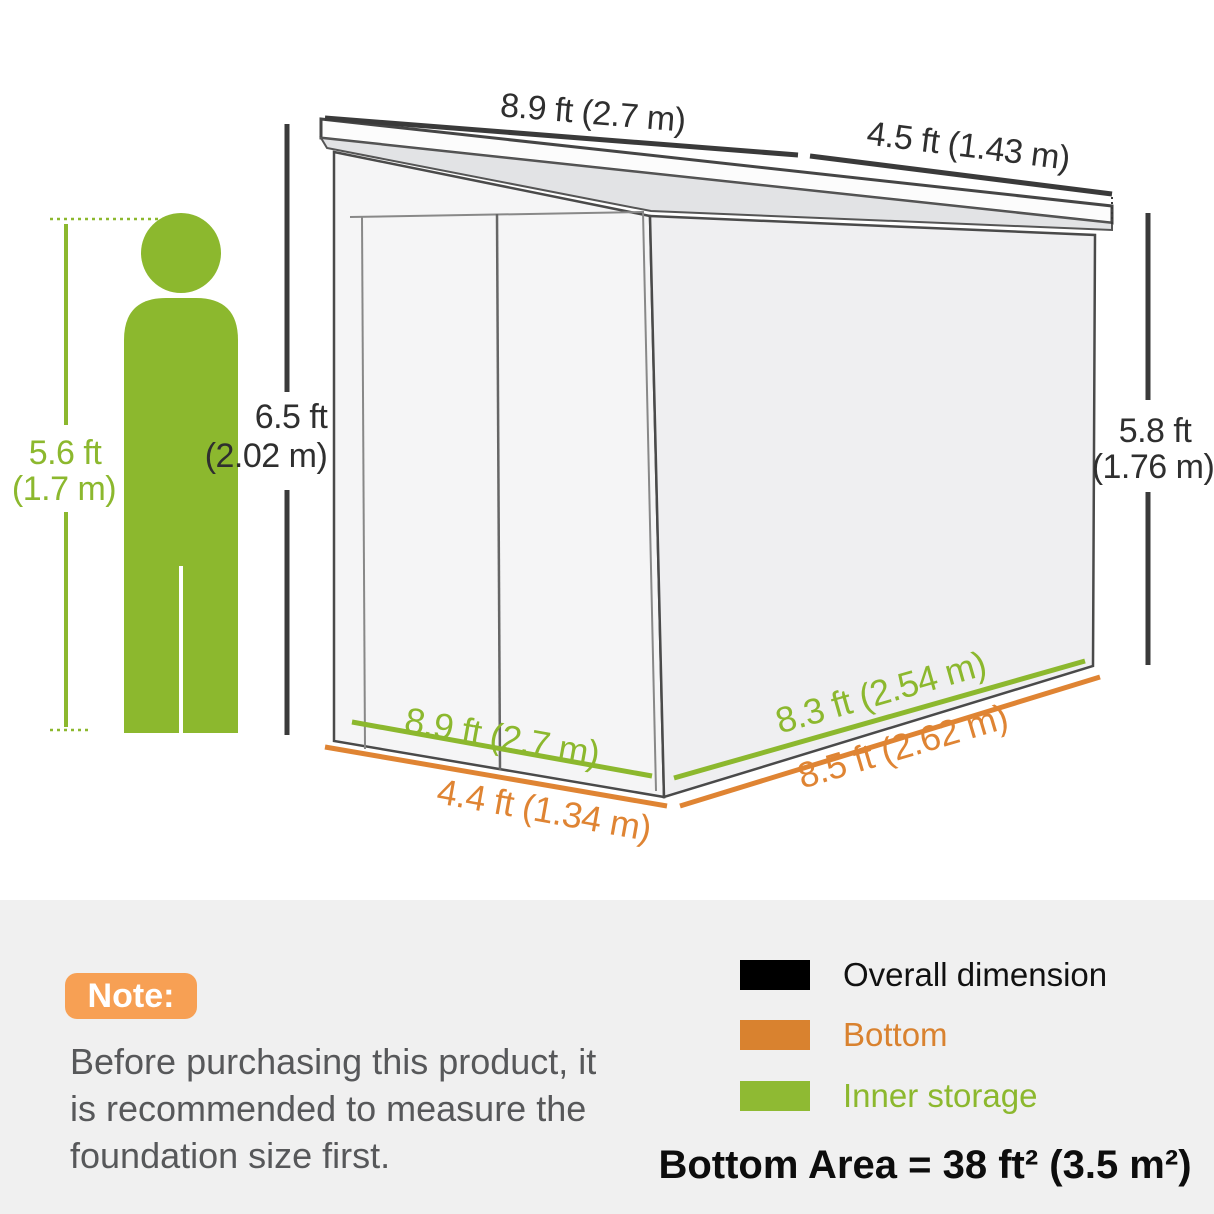 This screenshot has width=1214, height=1214. Describe the element at coordinates (649, 501) in the screenshot. I see `door-frame-right` at that location.